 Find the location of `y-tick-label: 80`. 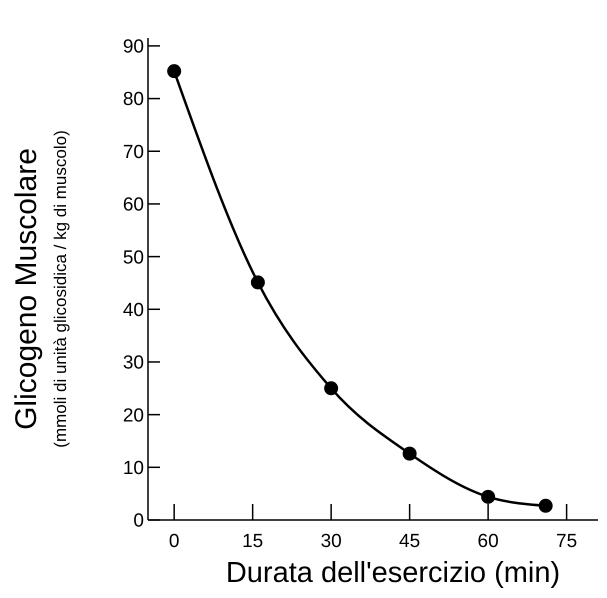

y-tick-label: 80 is located at coordinates (133, 99).